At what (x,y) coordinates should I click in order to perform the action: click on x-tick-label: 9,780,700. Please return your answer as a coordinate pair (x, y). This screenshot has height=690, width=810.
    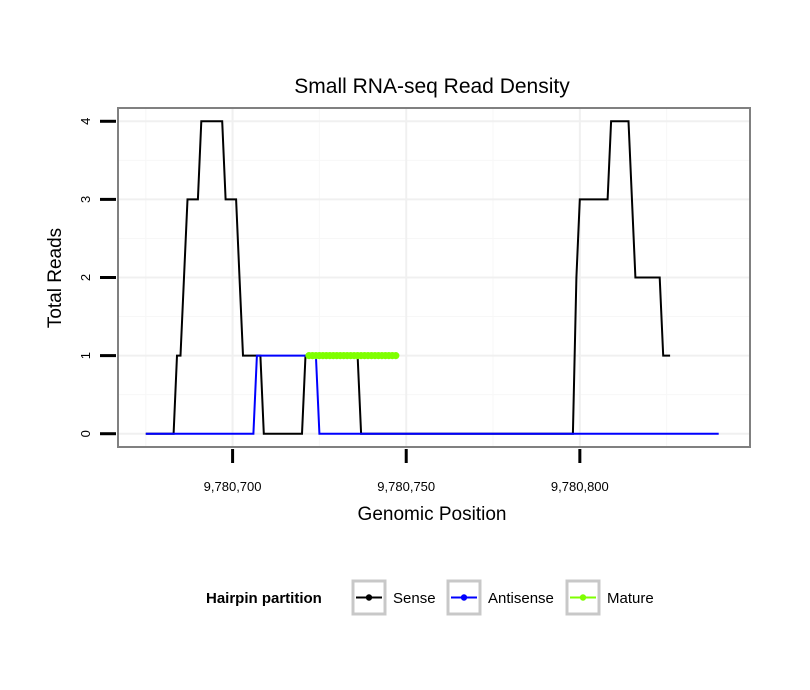
    Looking at the image, I should click on (233, 486).